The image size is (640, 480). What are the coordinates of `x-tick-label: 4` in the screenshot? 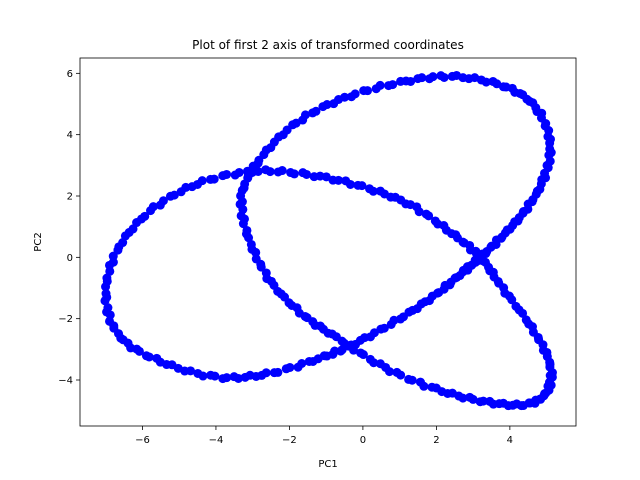 It's located at (510, 440).